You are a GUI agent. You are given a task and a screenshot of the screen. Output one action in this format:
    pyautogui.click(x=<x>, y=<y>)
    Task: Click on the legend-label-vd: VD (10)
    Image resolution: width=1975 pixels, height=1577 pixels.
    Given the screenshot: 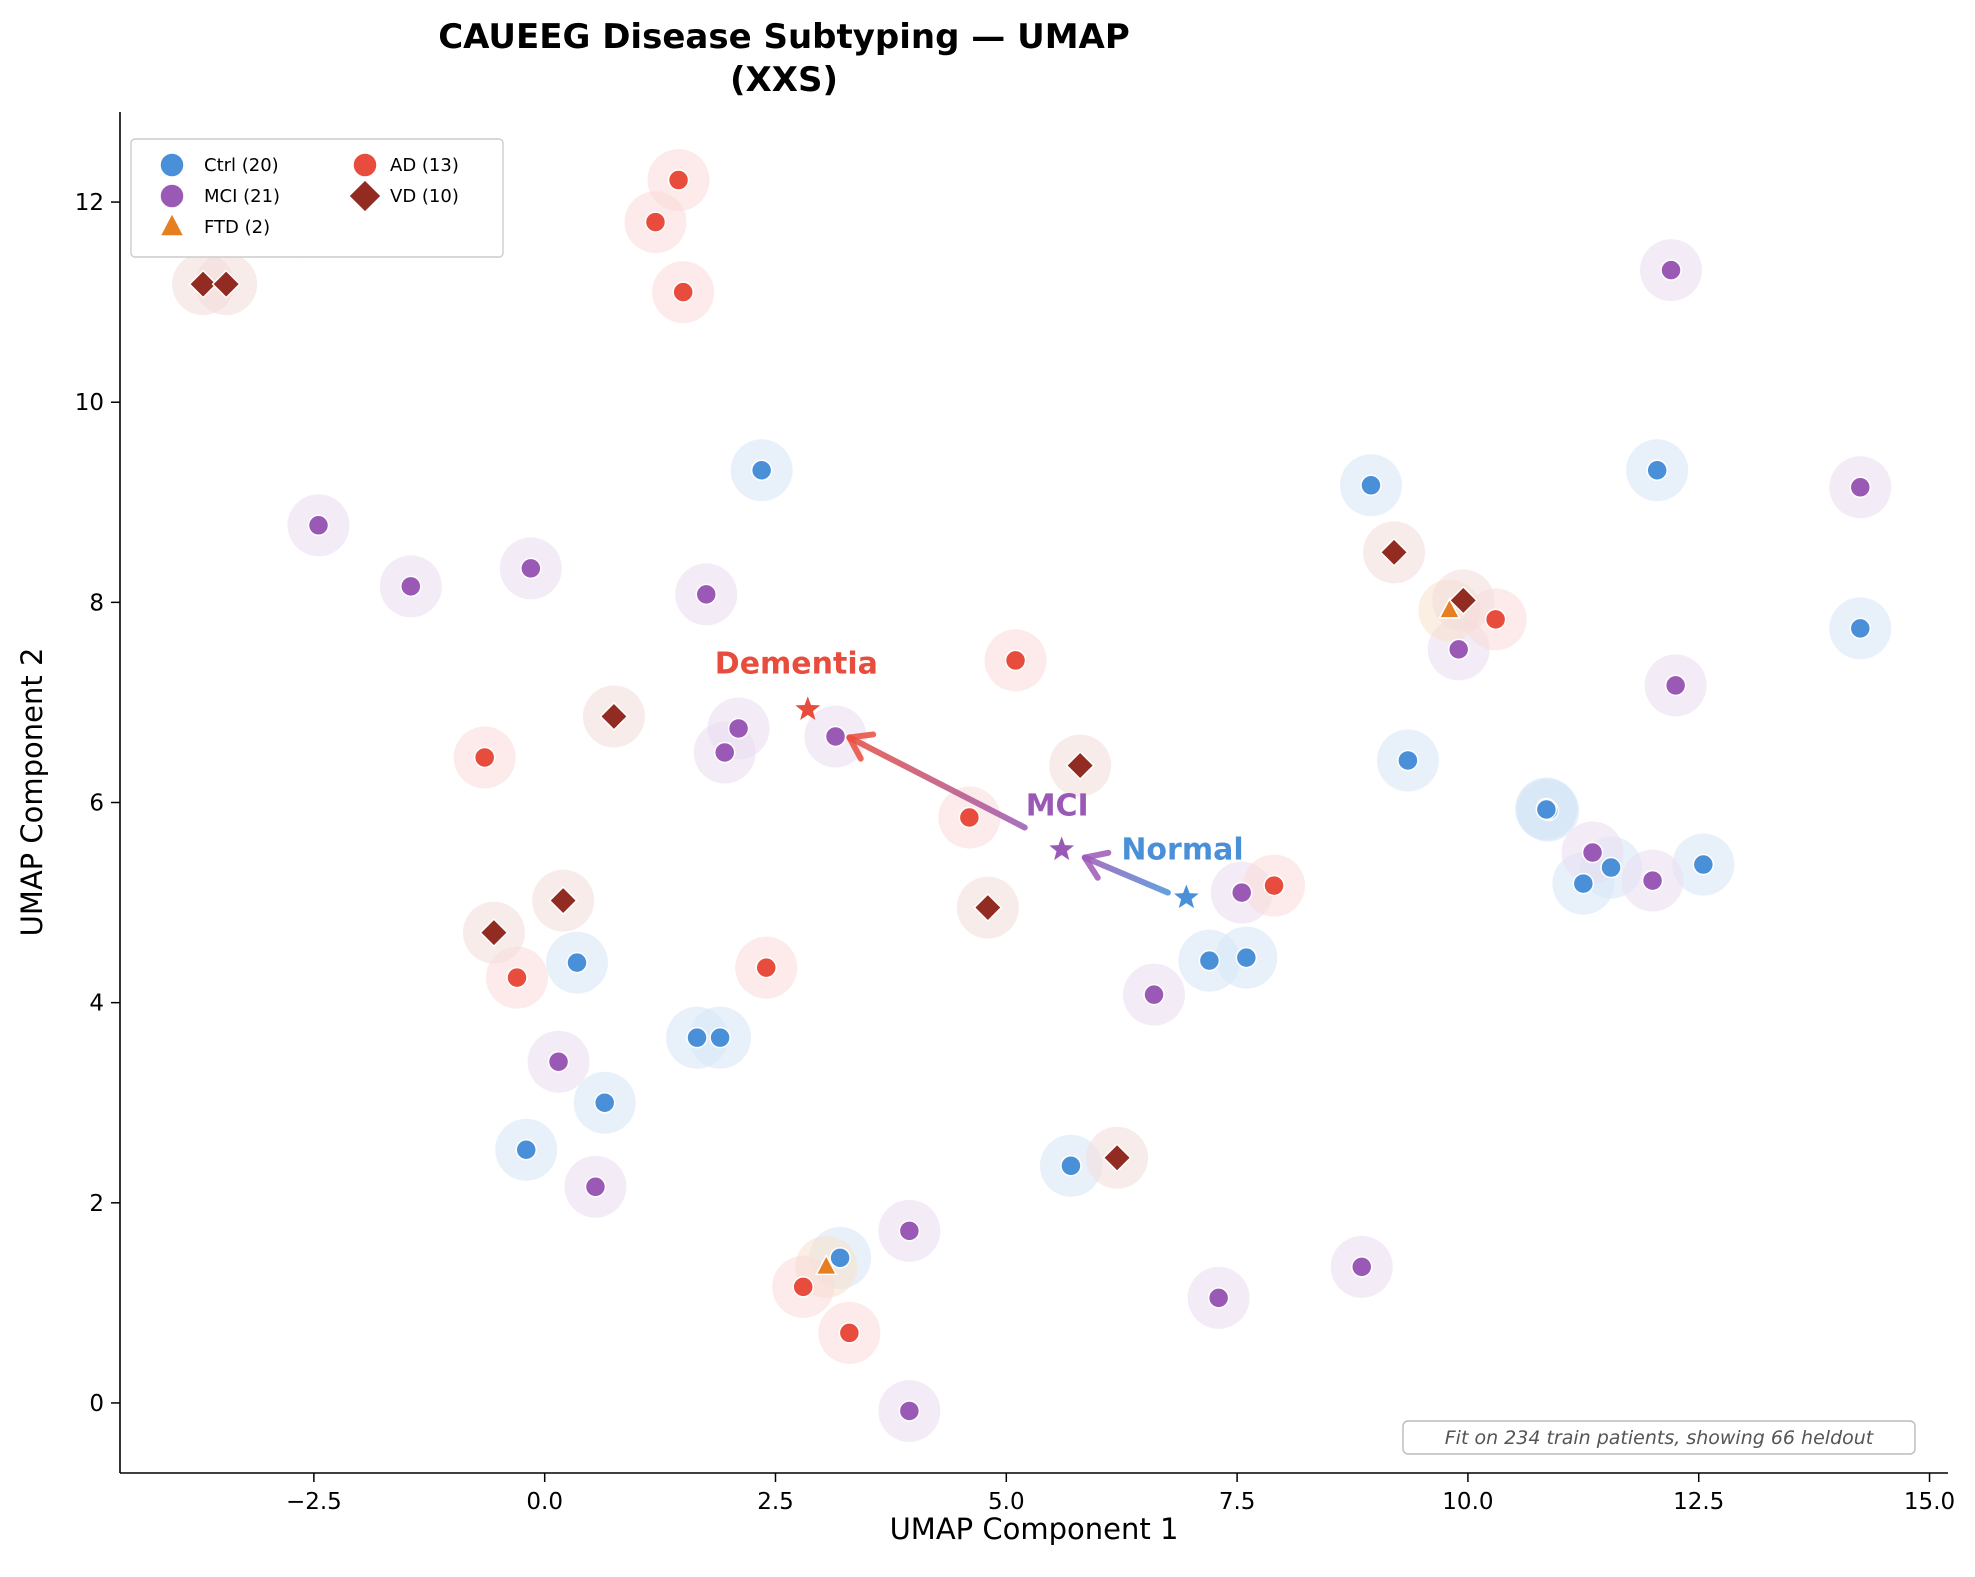 What is the action you would take?
    pyautogui.click(x=424, y=196)
    